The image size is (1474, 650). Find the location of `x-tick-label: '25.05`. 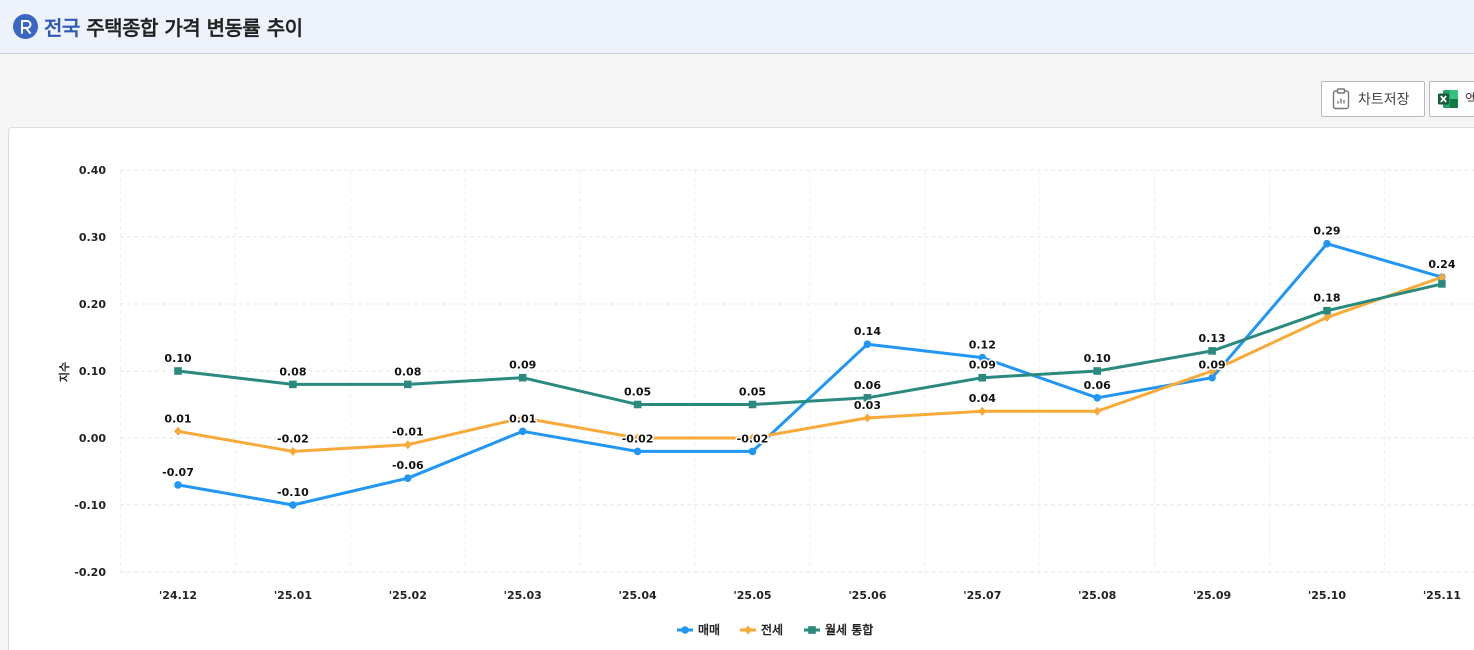

x-tick-label: '25.05 is located at coordinates (752, 595).